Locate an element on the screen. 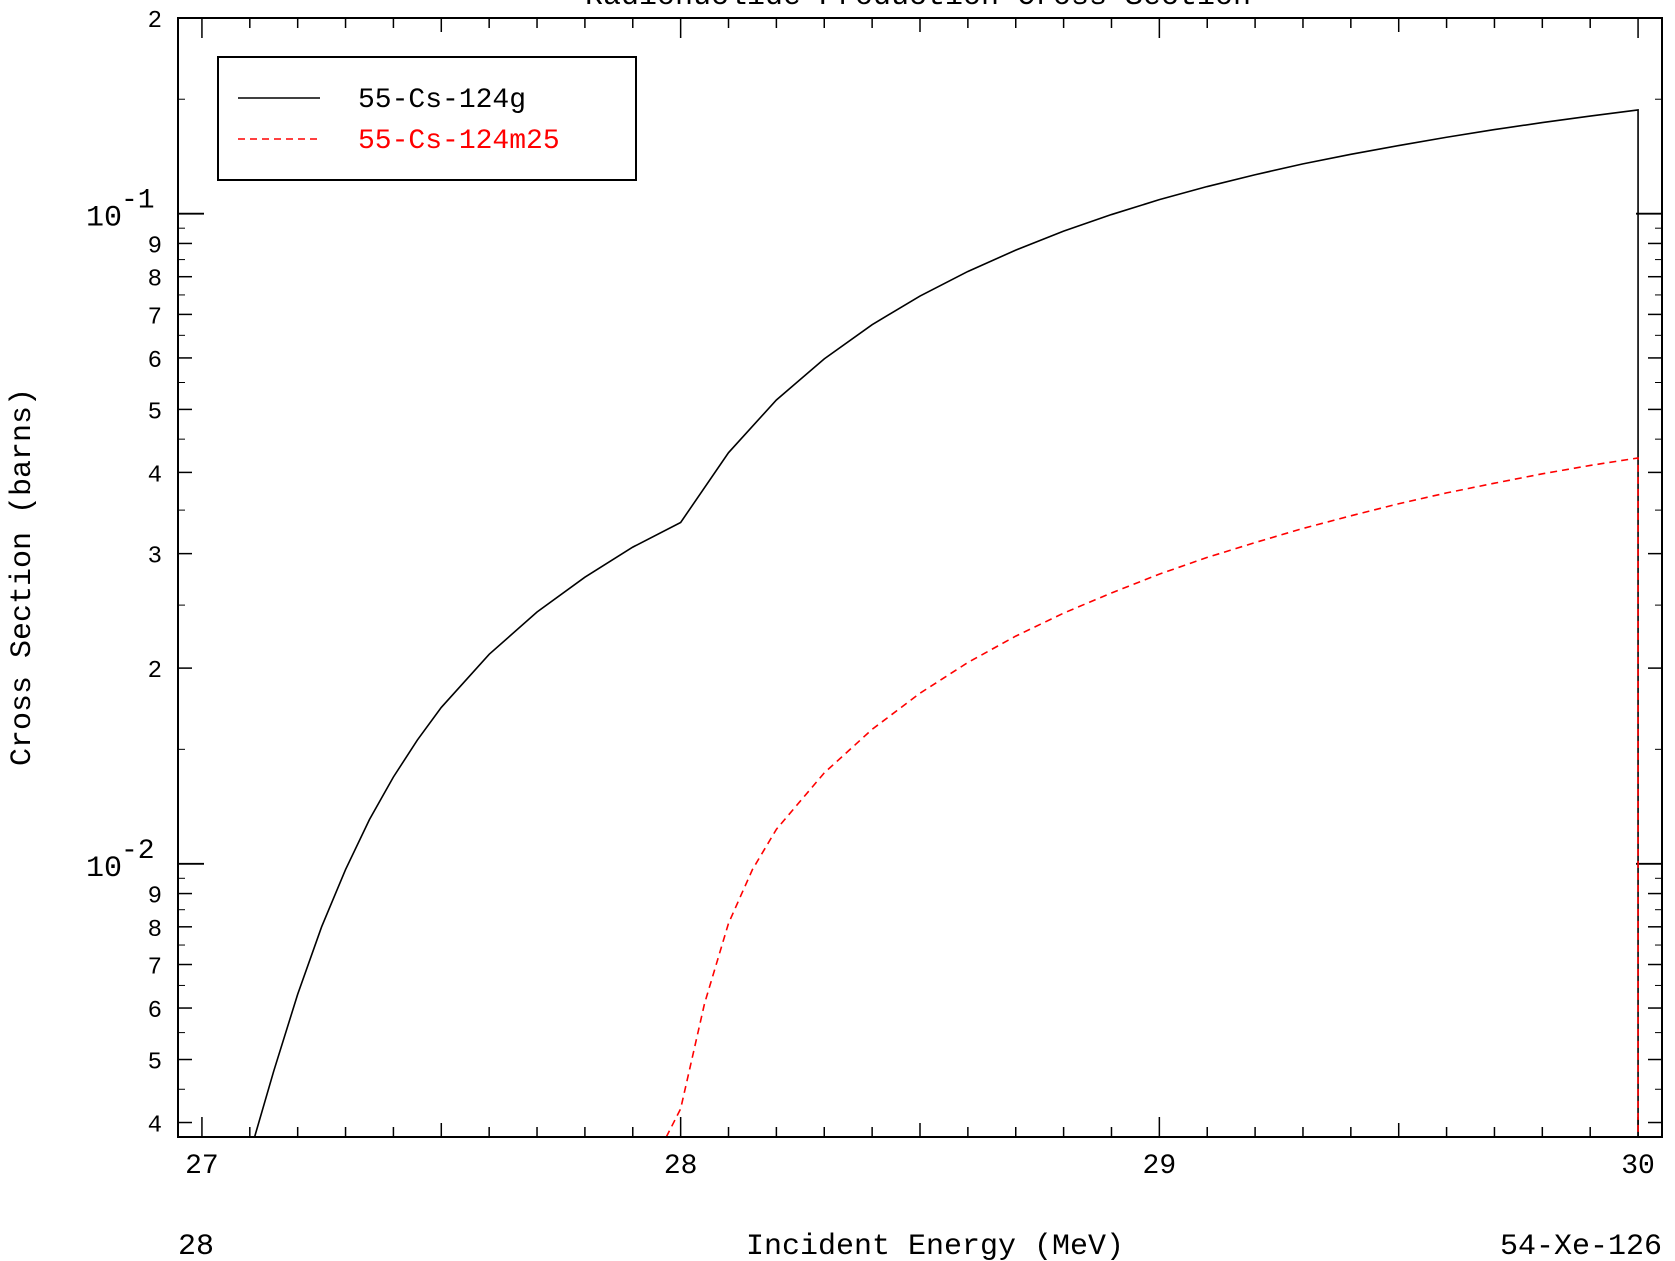 The width and height of the screenshot is (1675, 1261). footer-left-label: 28 is located at coordinates (196, 1245).